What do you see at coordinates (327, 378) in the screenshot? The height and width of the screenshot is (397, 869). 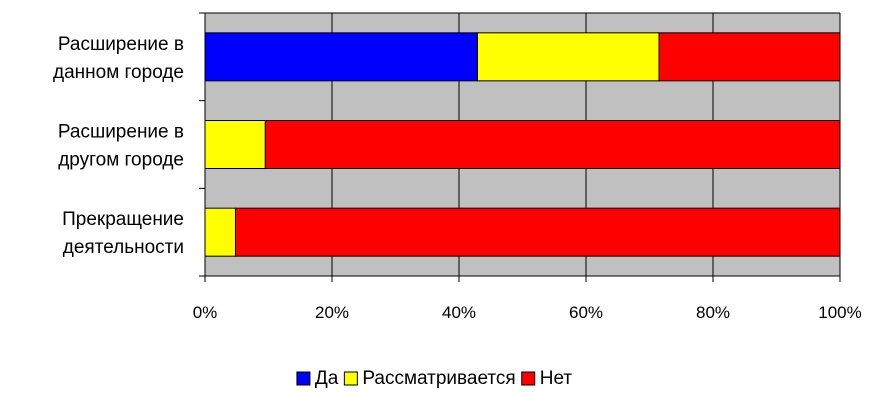 I see `legend-label: Да` at bounding box center [327, 378].